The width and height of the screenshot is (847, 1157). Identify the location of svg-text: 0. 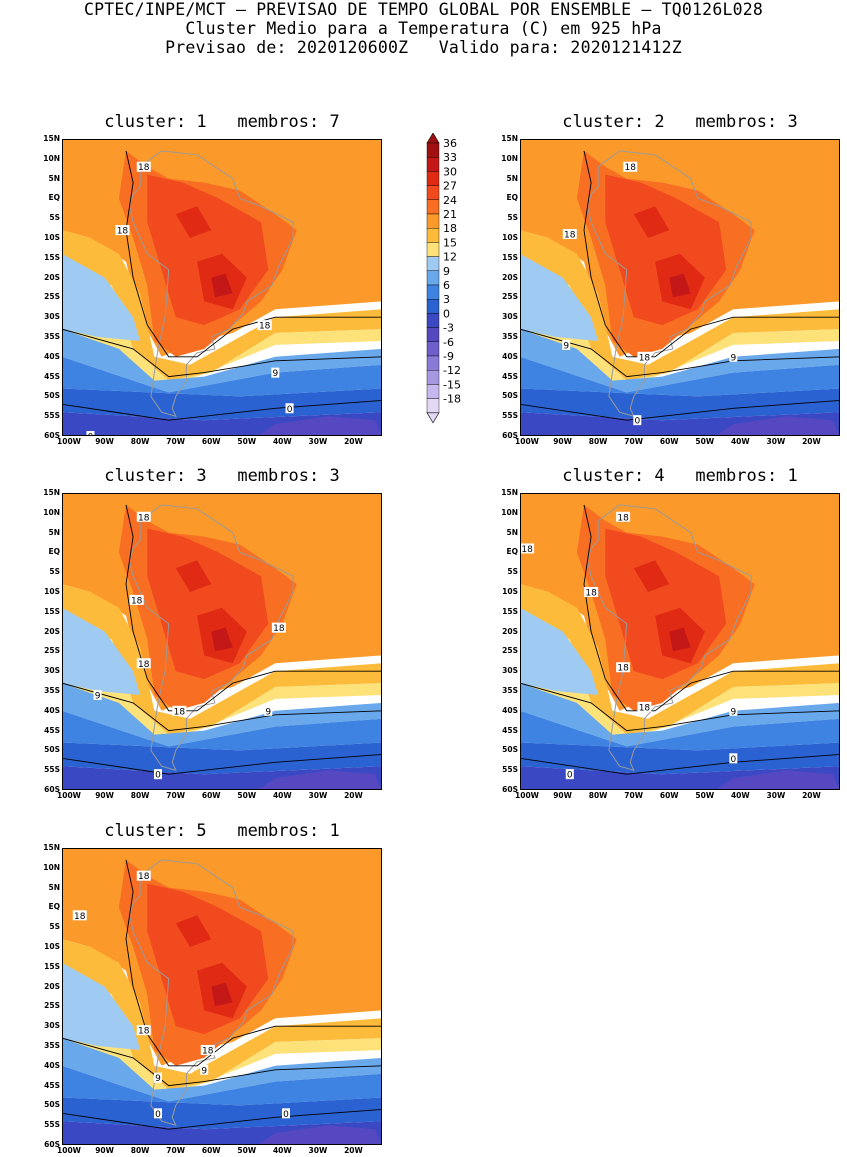
(570, 776).